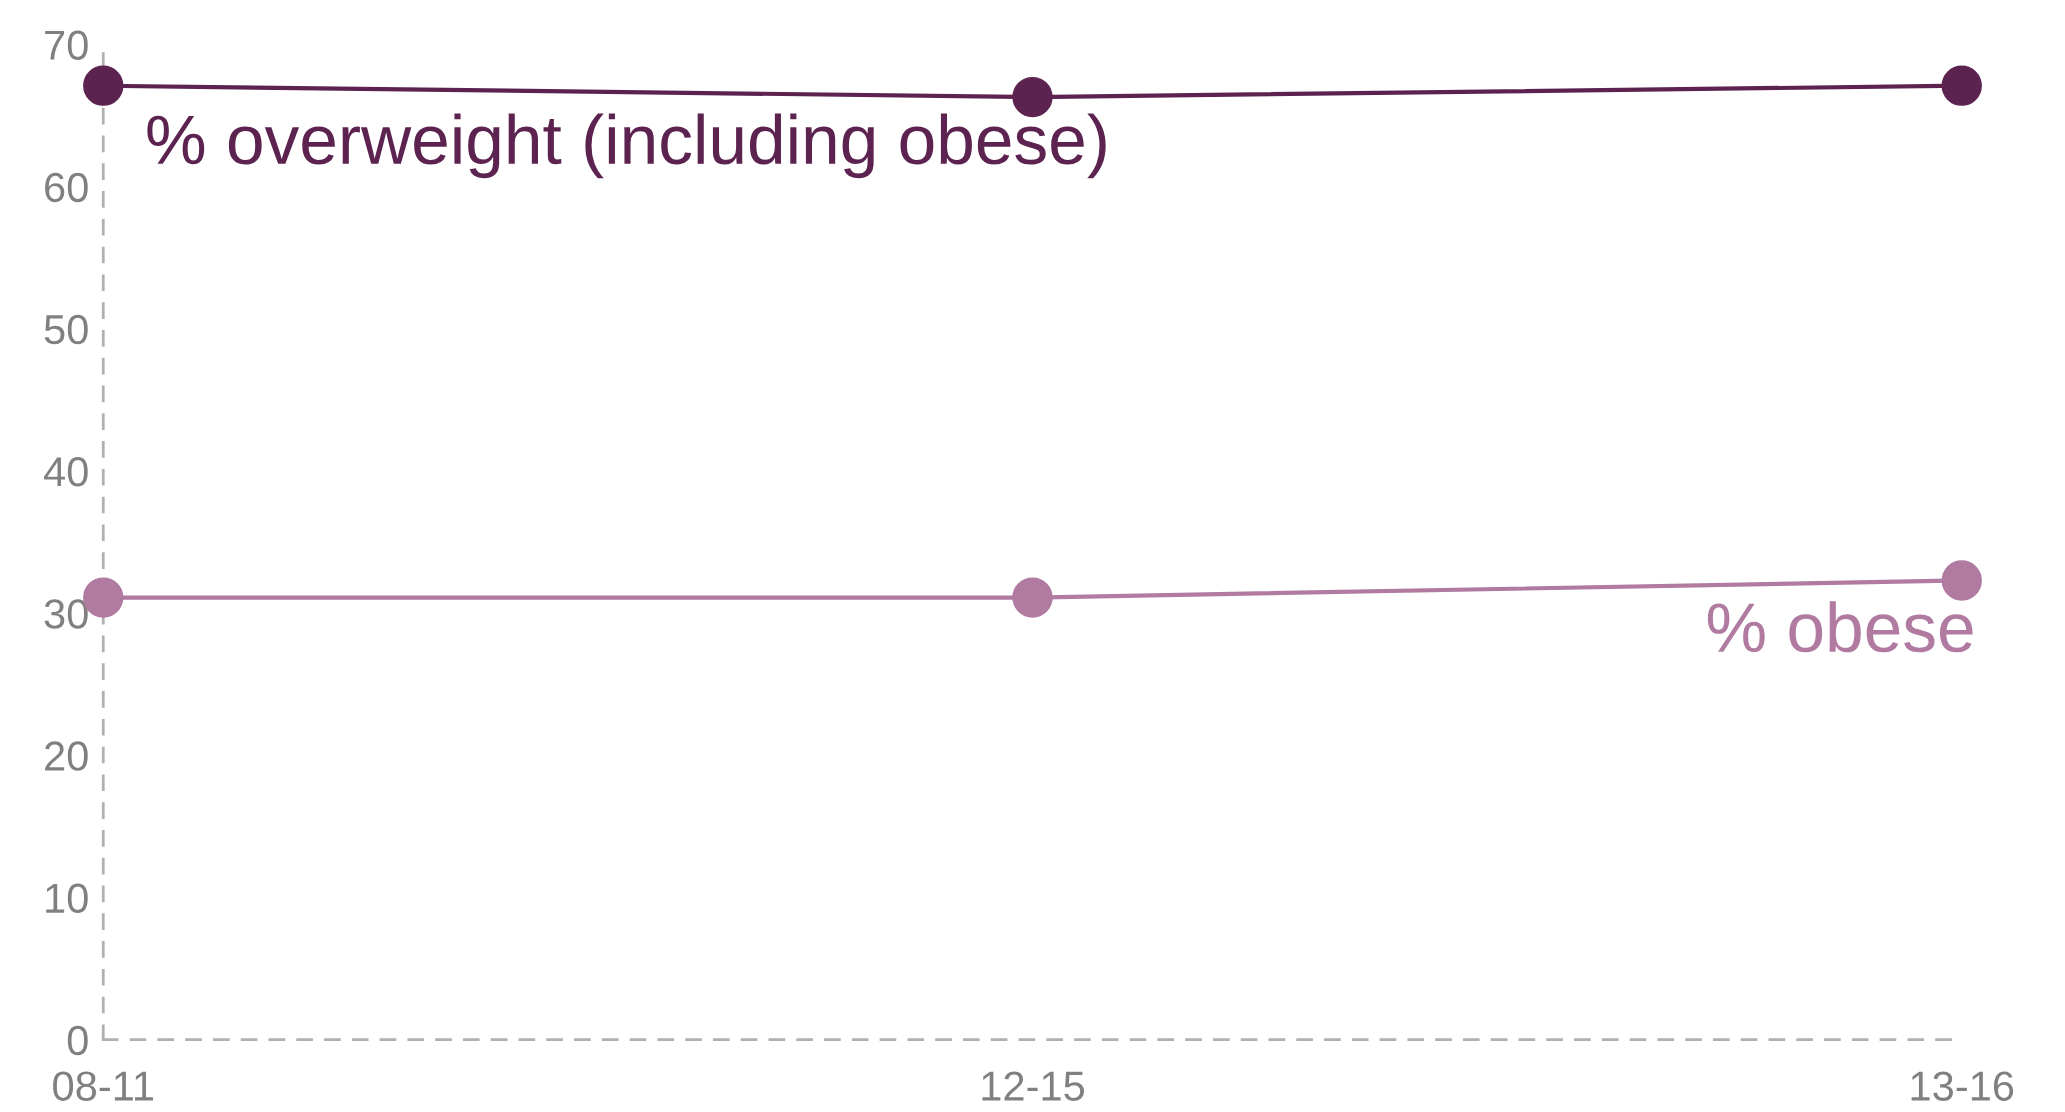 The width and height of the screenshot is (2065, 1112). What do you see at coordinates (626, 146) in the screenshot?
I see `series-label: % overweight (including obese)` at bounding box center [626, 146].